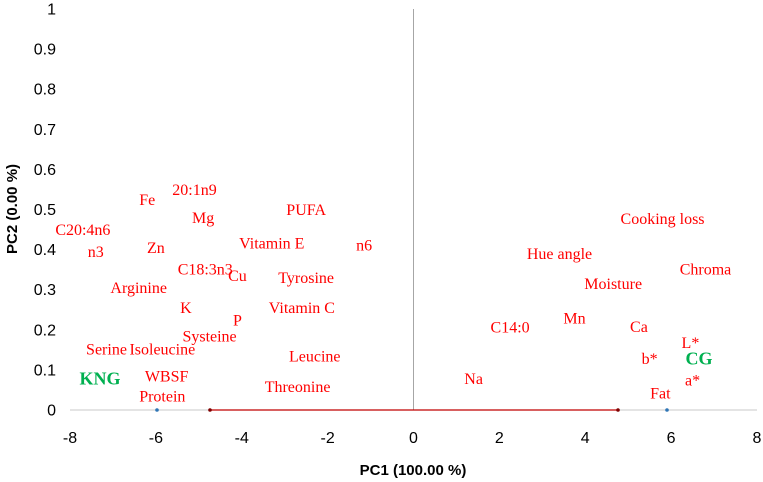 Image resolution: width=763 pixels, height=482 pixels. Describe the element at coordinates (205, 269) in the screenshot. I see `variable-label: C18:3n3` at that location.